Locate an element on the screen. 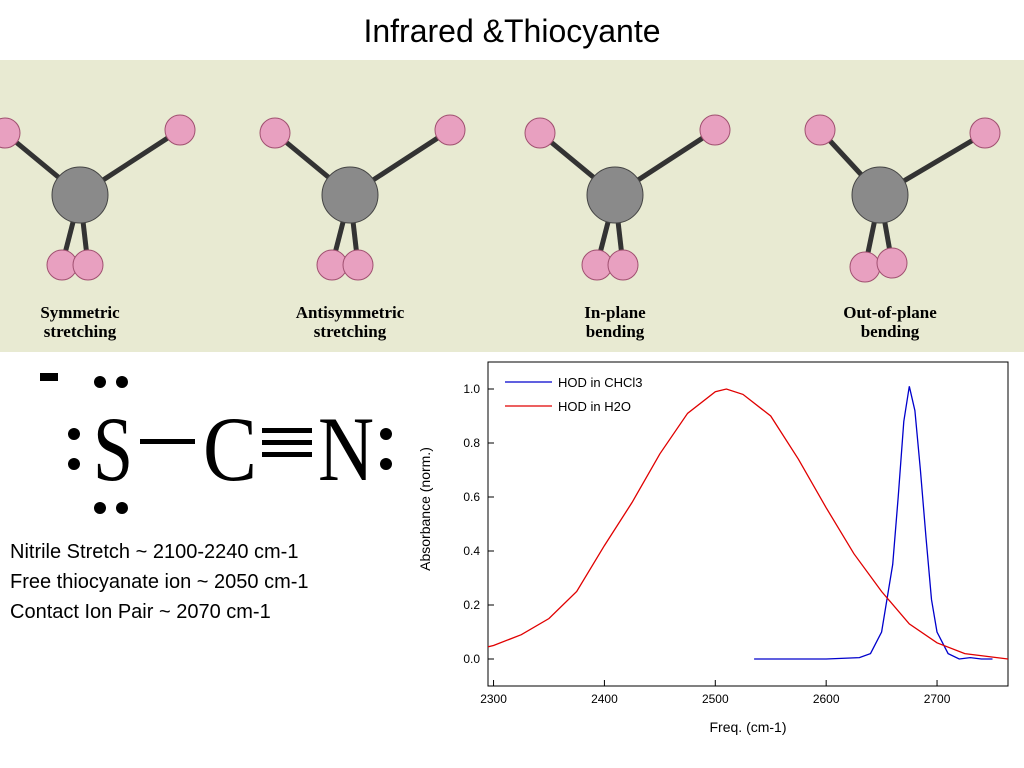 This screenshot has width=1024, height=768. single-bond is located at coordinates (167, 441).